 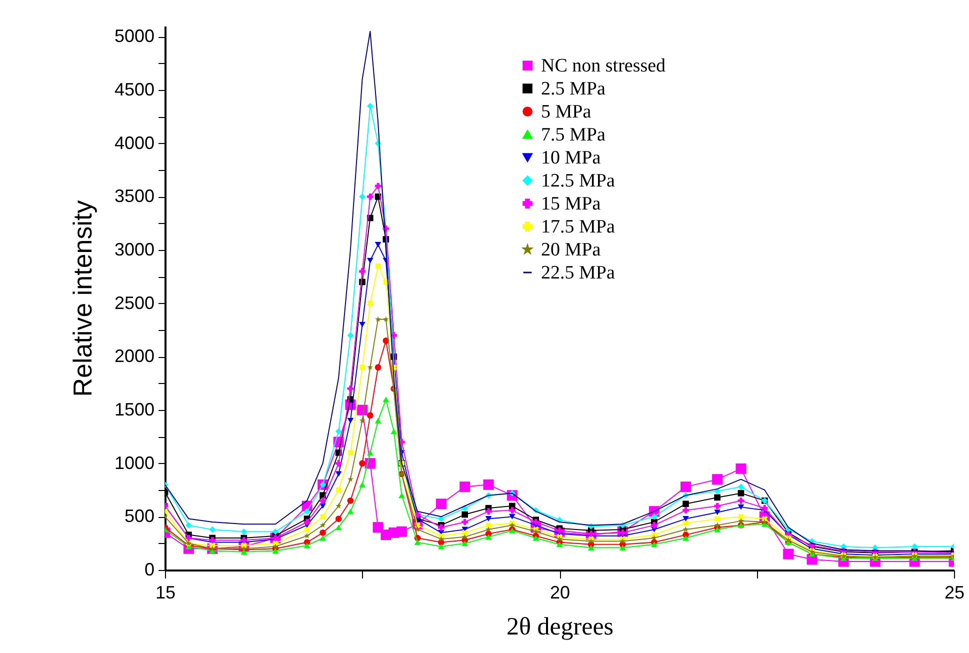 I want to click on y-tick-label: 1500, so click(x=134, y=410).